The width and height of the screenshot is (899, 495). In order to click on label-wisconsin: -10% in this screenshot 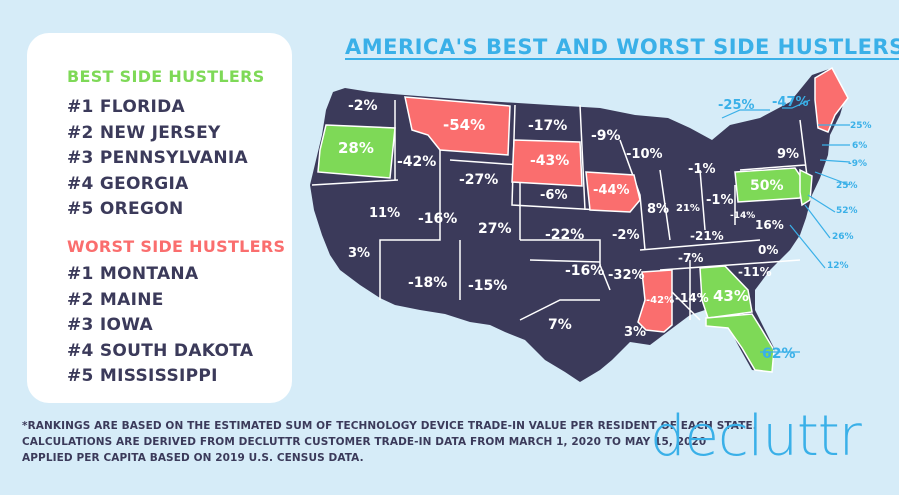, I will do `click(644, 154)`.